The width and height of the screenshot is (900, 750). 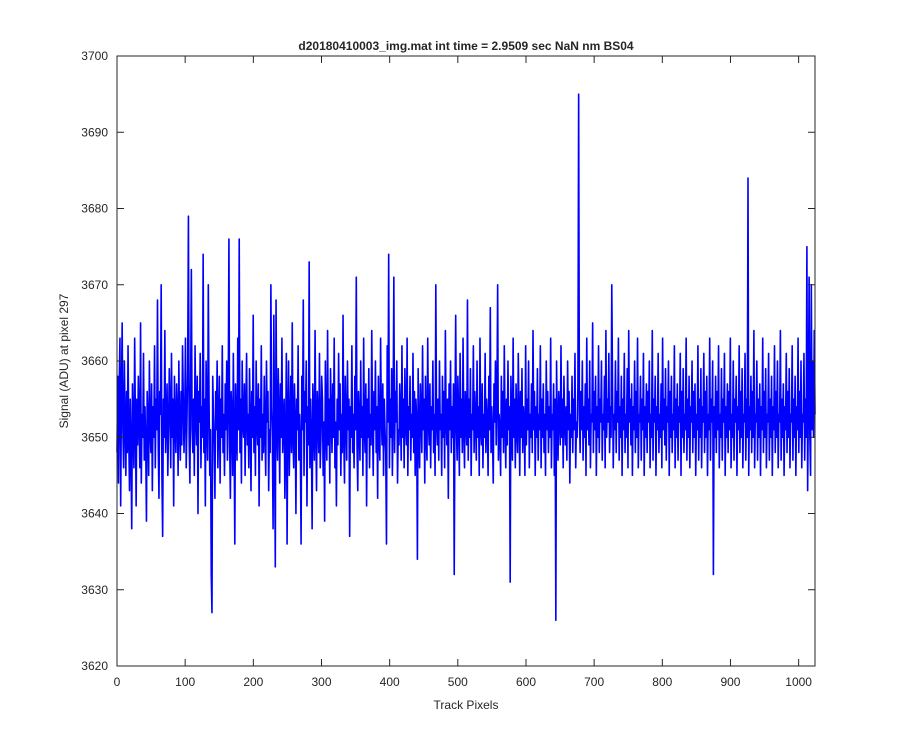 What do you see at coordinates (466, 705) in the screenshot?
I see `x-axis-label: Track Pixels` at bounding box center [466, 705].